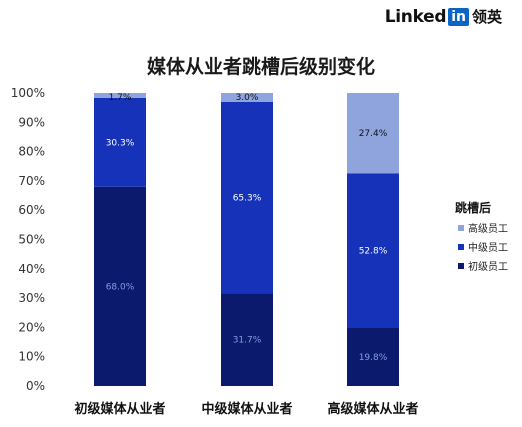 The image size is (522, 427). I want to click on brand-cn-name: 领英, so click(486, 17).